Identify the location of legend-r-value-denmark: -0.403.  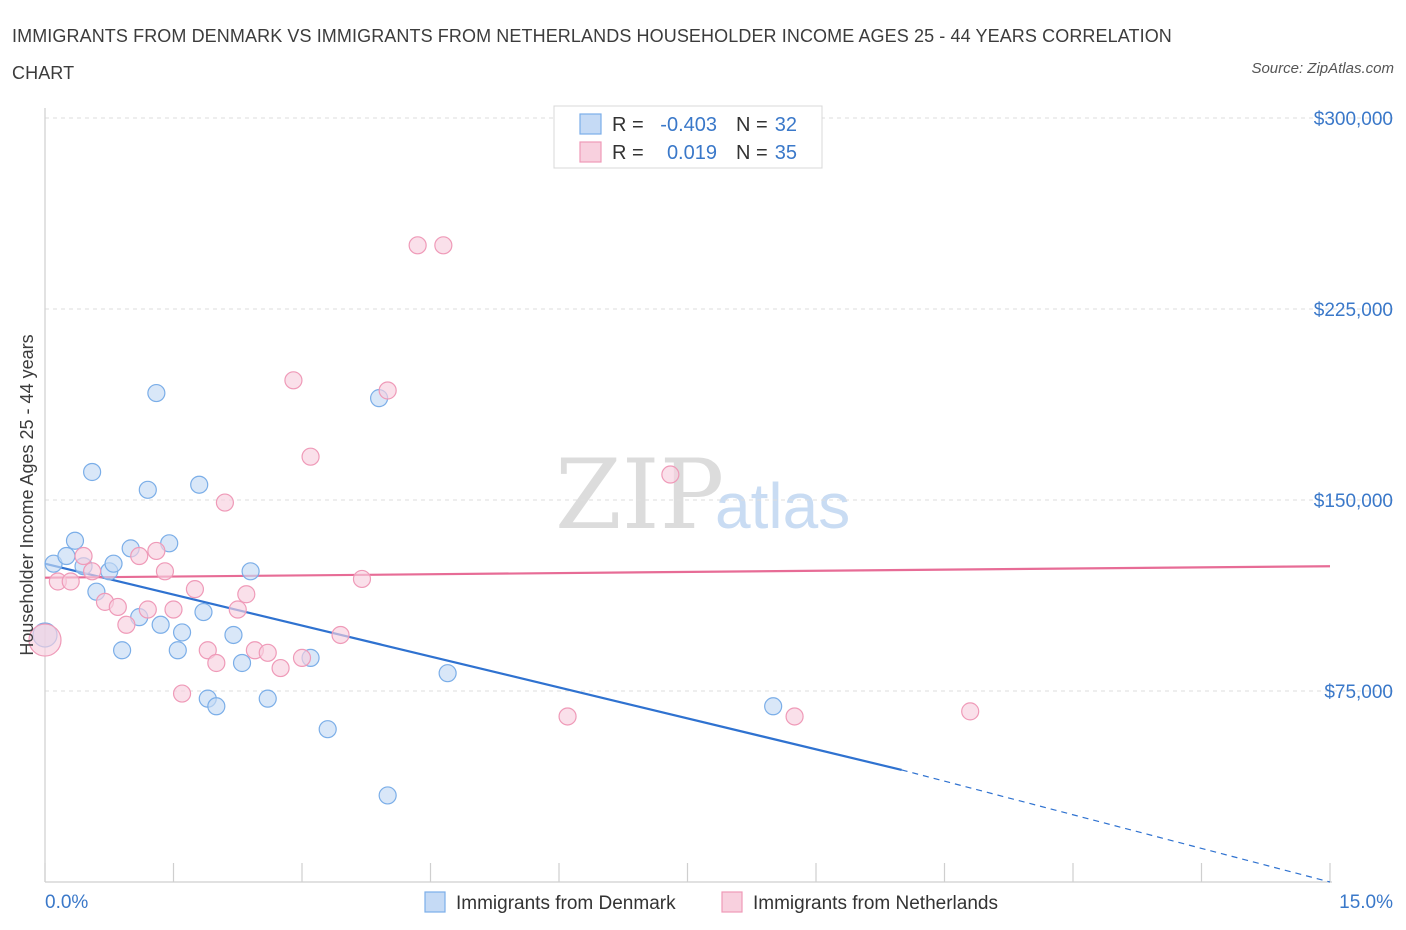
(688, 125).